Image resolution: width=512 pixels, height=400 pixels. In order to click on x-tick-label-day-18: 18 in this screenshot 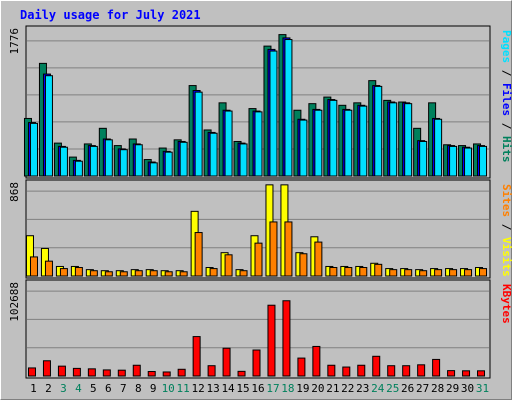, I will do `click(287, 388)`.